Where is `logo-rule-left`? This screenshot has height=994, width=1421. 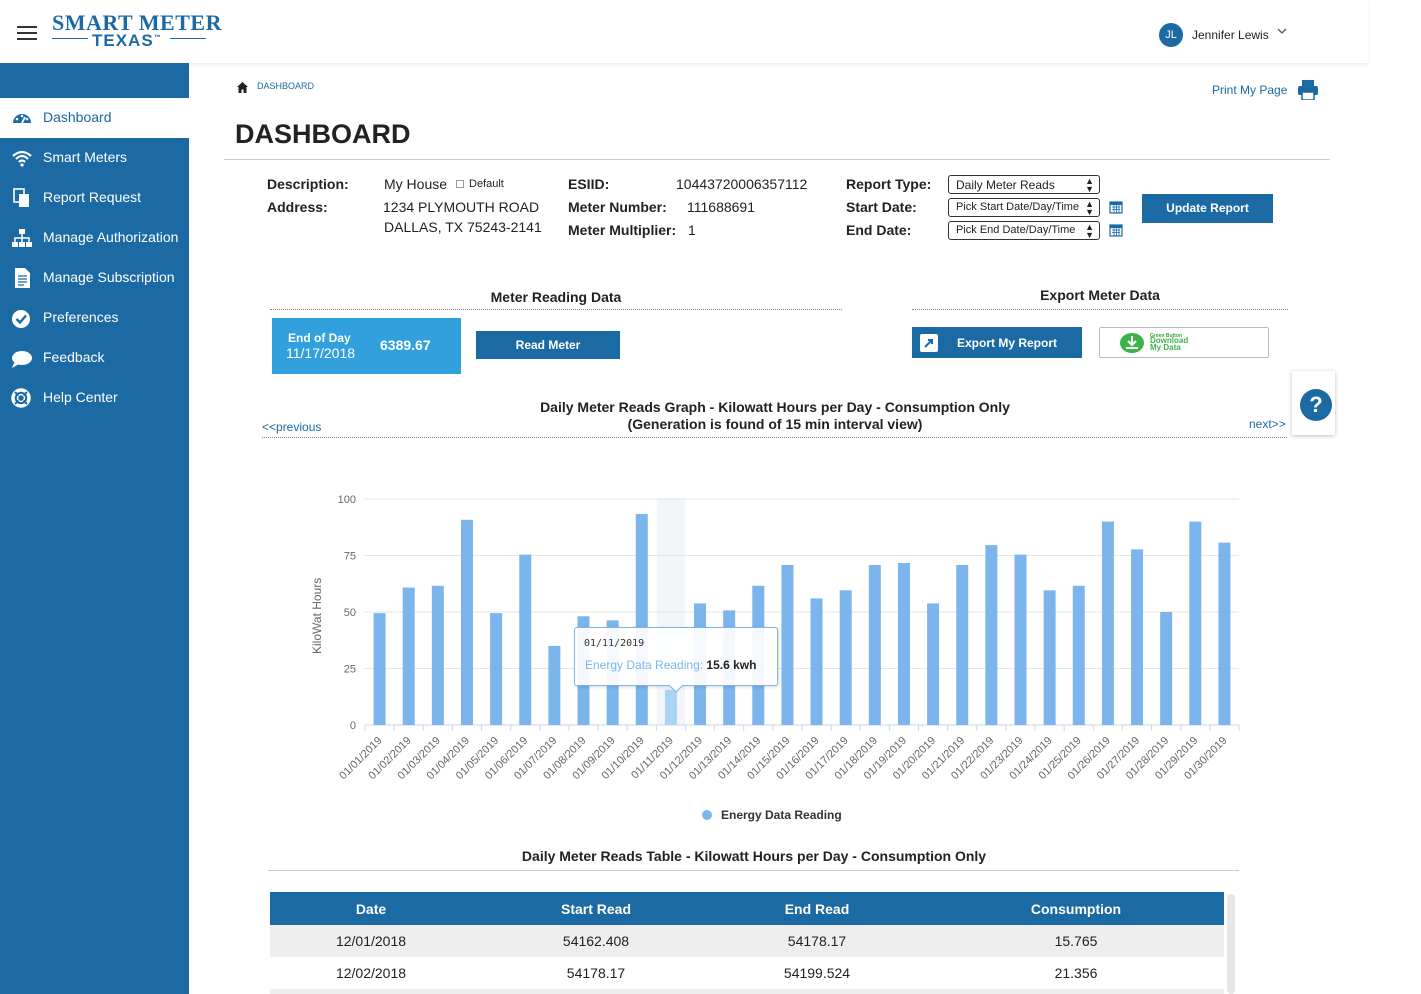 logo-rule-left is located at coordinates (70, 38).